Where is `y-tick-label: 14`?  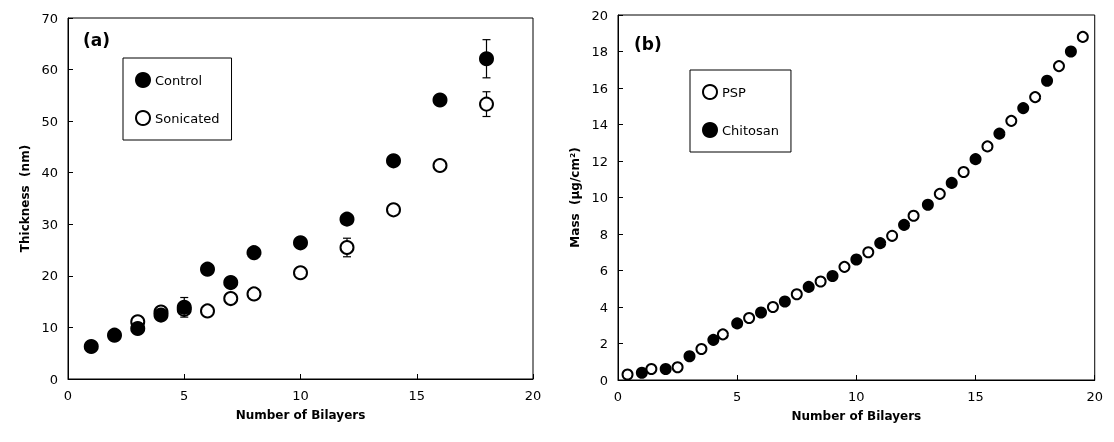 y-tick-label: 14 is located at coordinates (599, 124).